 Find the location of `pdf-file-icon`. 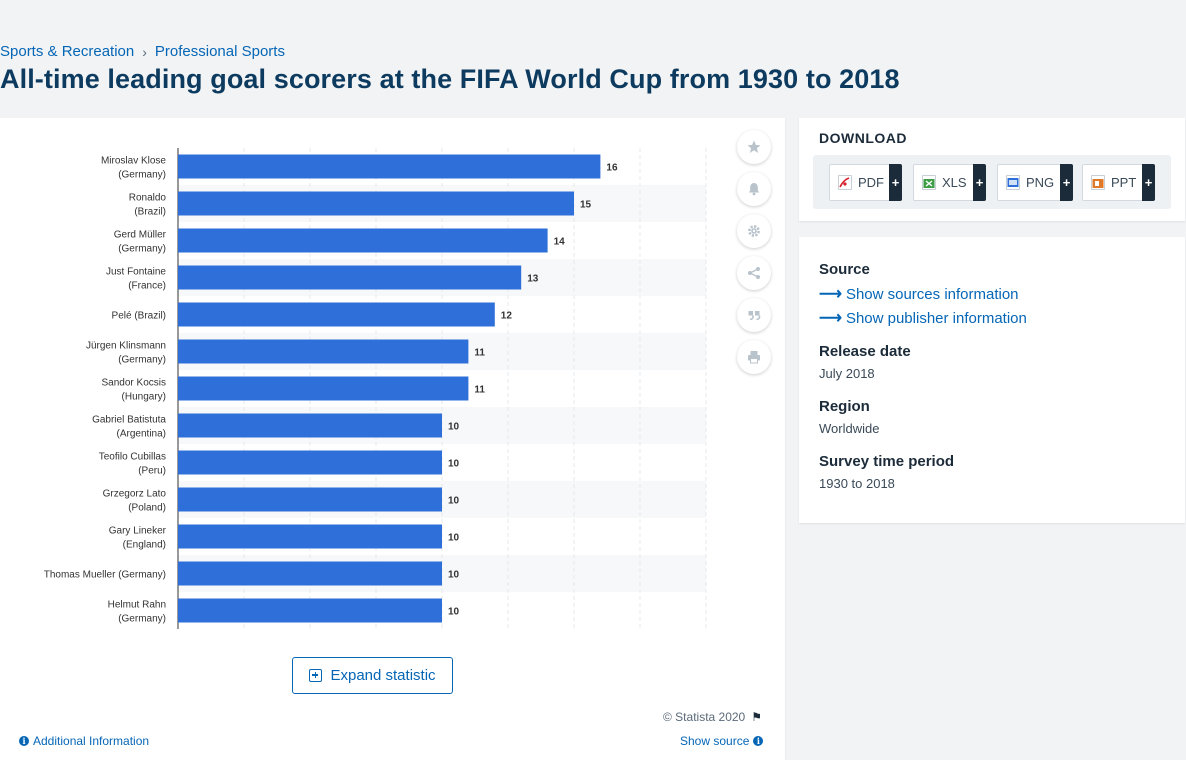

pdf-file-icon is located at coordinates (845, 182).